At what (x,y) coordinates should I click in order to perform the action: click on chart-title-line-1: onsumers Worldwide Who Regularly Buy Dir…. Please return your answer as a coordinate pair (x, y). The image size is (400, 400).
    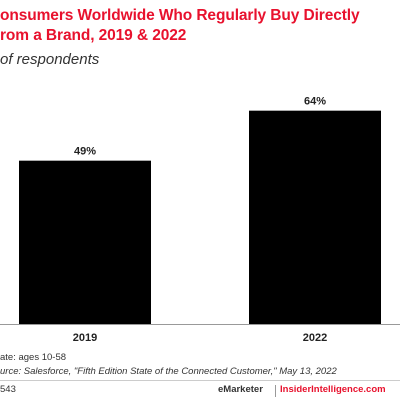
    Looking at the image, I should click on (180, 15).